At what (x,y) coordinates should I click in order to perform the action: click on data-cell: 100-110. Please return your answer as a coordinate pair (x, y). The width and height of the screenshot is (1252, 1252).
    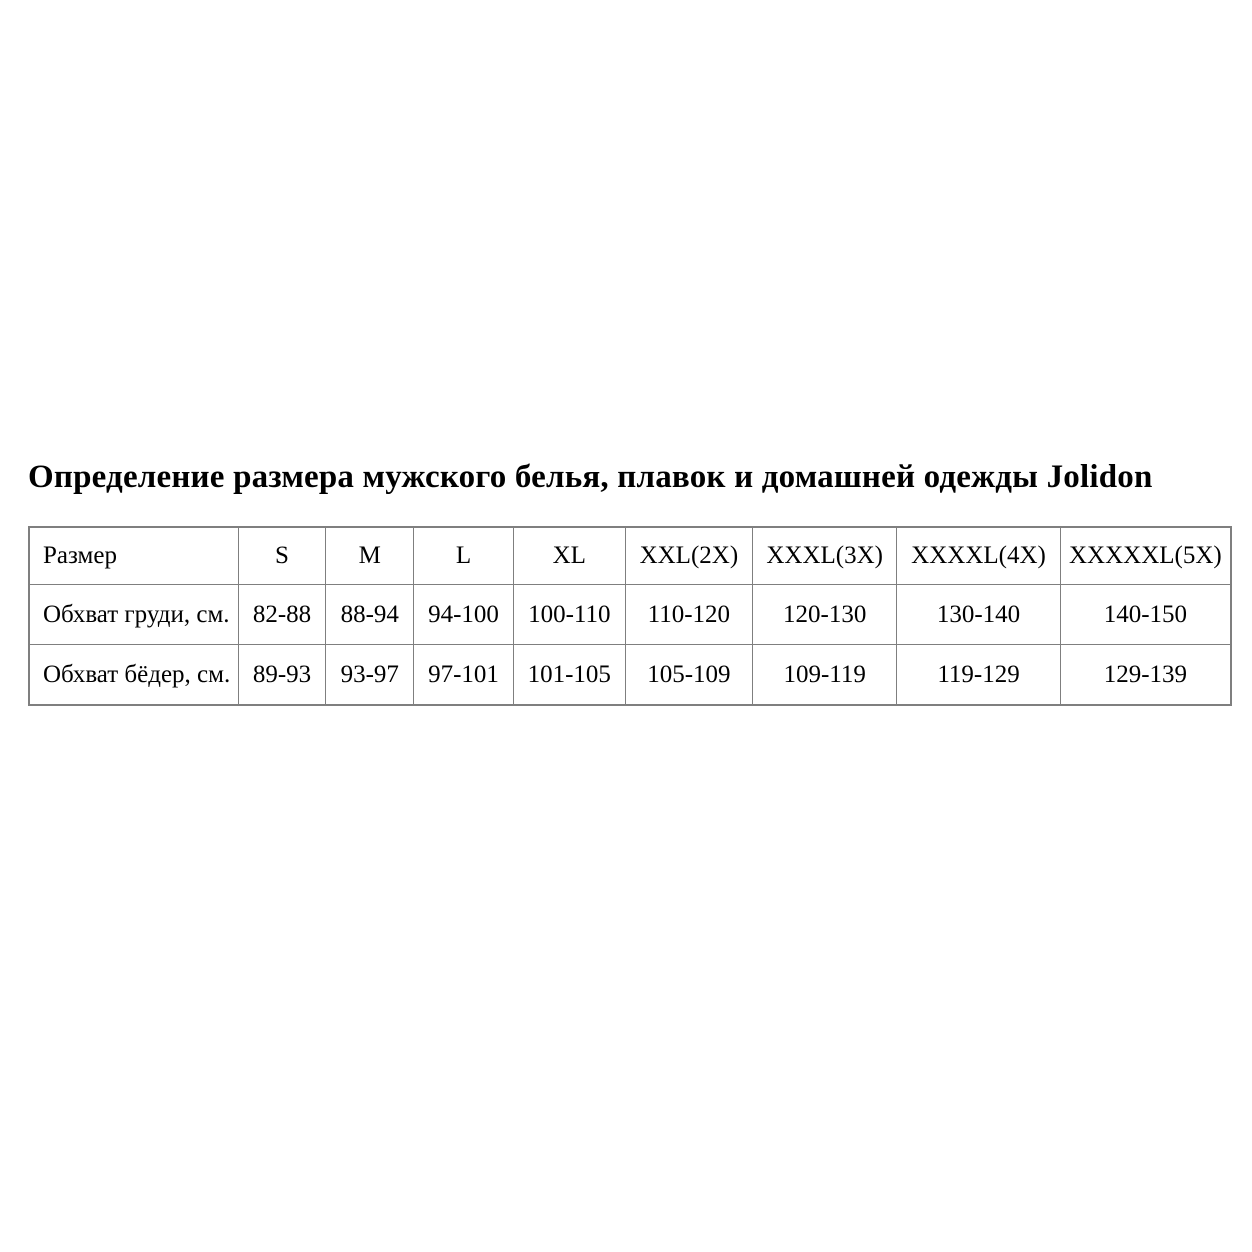
    Looking at the image, I should click on (569, 615).